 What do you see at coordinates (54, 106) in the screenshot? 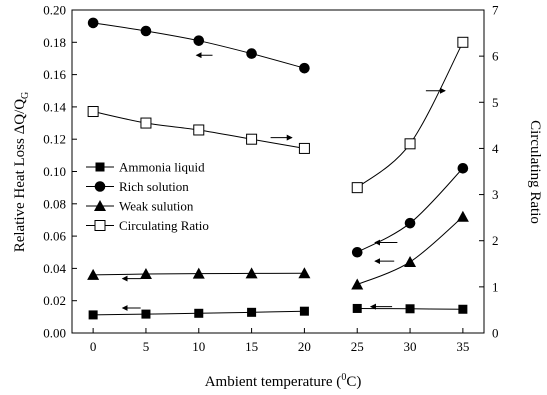
I see `y-tick-label: 0.14` at bounding box center [54, 106].